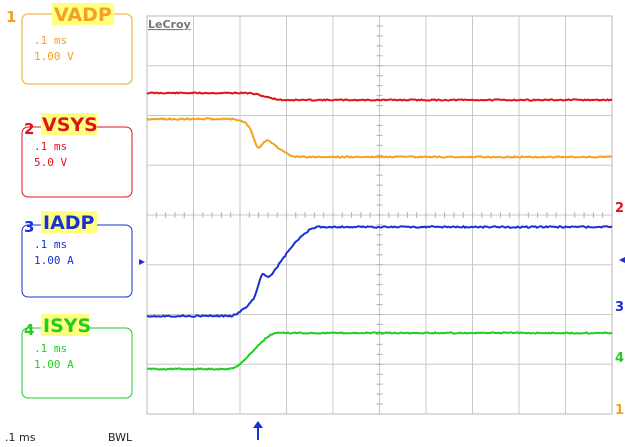 The image size is (625, 447). I want to click on right-marker-1: 1, so click(619, 410).